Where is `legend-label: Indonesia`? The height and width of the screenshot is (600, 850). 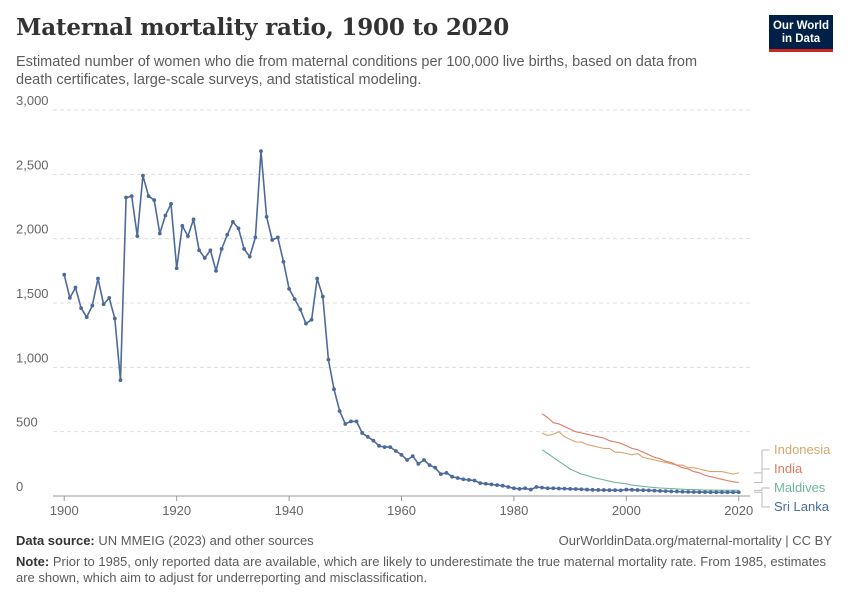
legend-label: Indonesia is located at coordinates (802, 449).